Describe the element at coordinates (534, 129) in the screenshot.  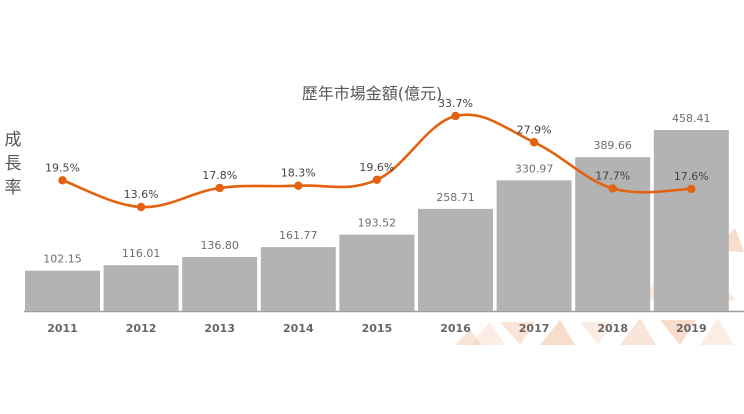
I see `rate-value-label: 27.9%` at that location.